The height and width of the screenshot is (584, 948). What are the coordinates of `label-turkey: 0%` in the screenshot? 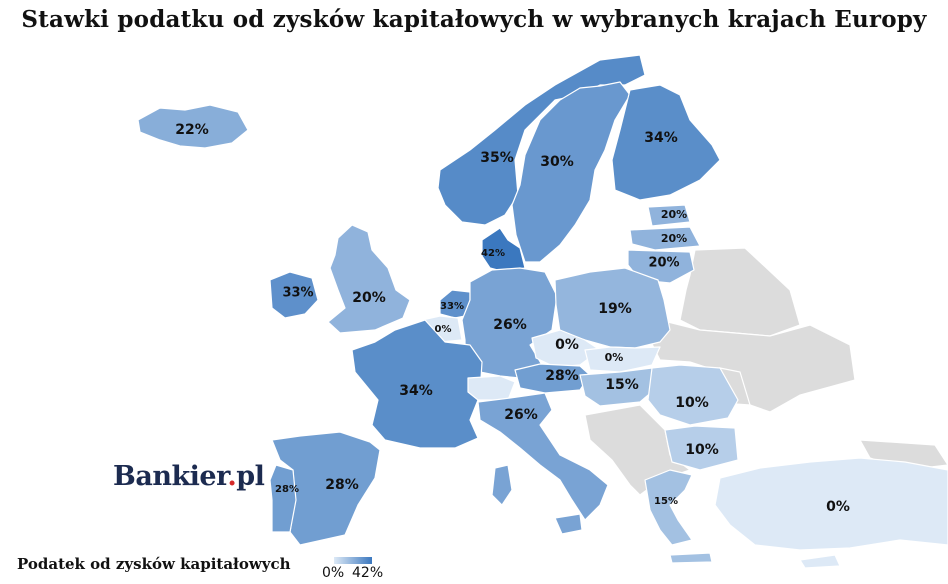 It's located at (838, 507).